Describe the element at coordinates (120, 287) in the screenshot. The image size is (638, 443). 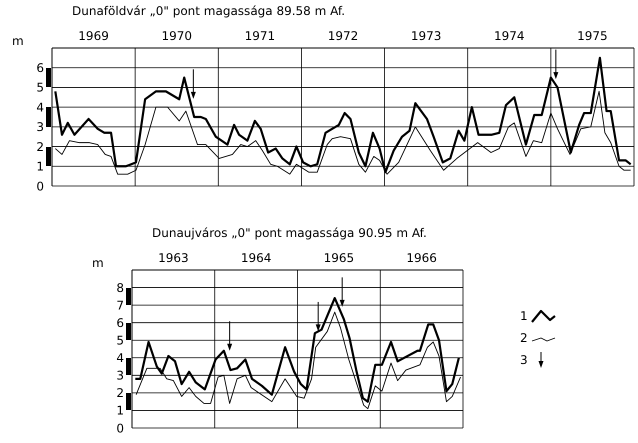
I see `y-tick-label: 8` at that location.